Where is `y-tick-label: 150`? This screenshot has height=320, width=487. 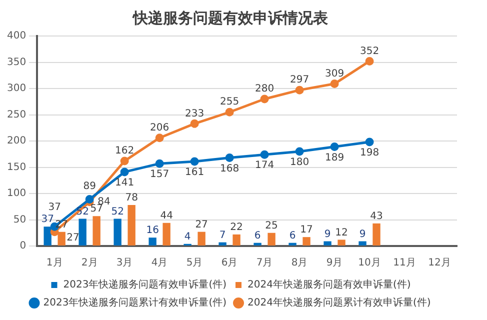
y-tick-label: 150 is located at coordinates (16, 167).